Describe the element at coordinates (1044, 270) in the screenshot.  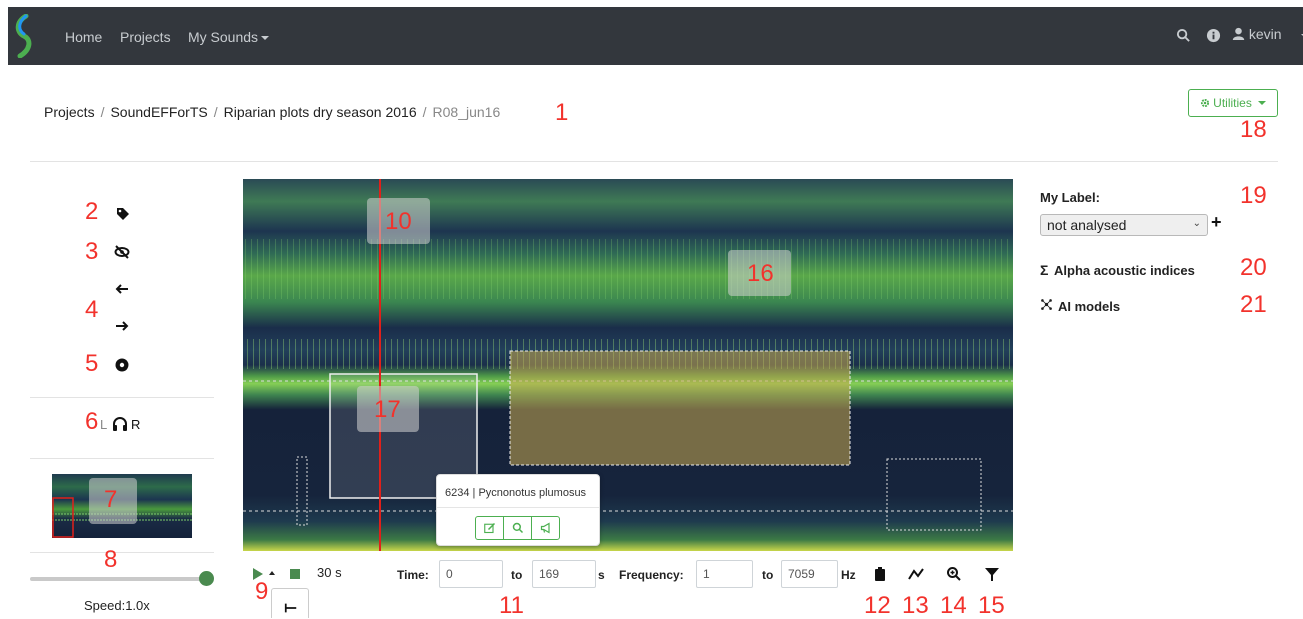
I see `sigma-icon: Σ` at that location.